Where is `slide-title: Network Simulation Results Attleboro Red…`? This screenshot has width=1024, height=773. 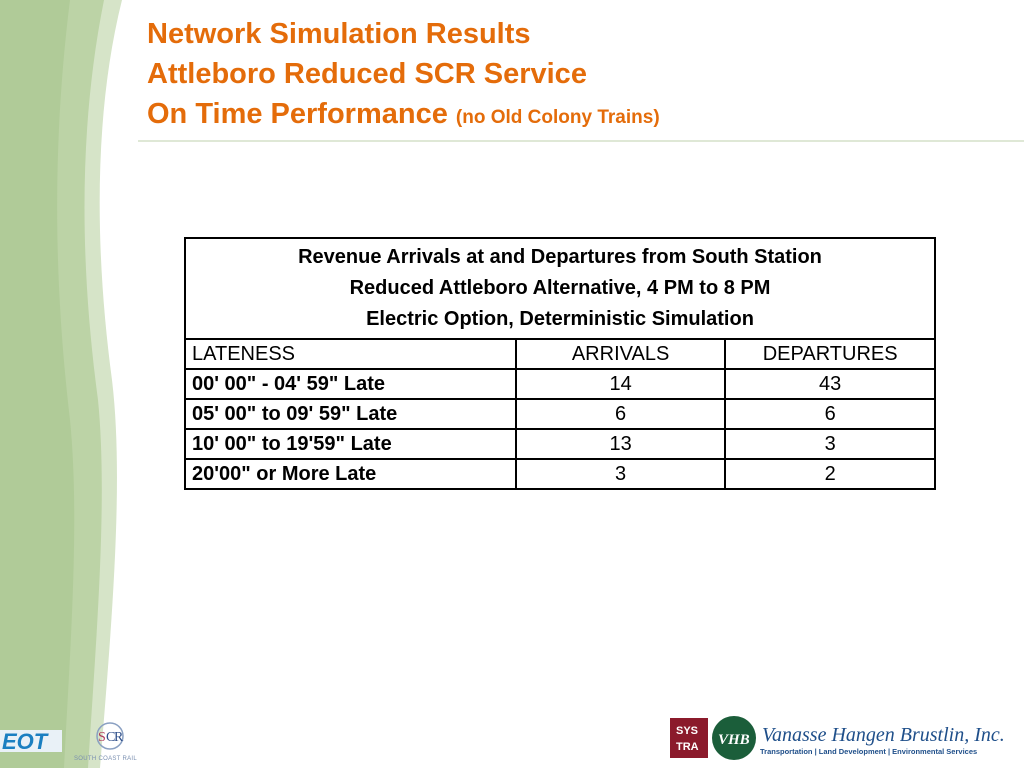
slide-title: Network Simulation Results Attleboro Red… is located at coordinates (582, 76).